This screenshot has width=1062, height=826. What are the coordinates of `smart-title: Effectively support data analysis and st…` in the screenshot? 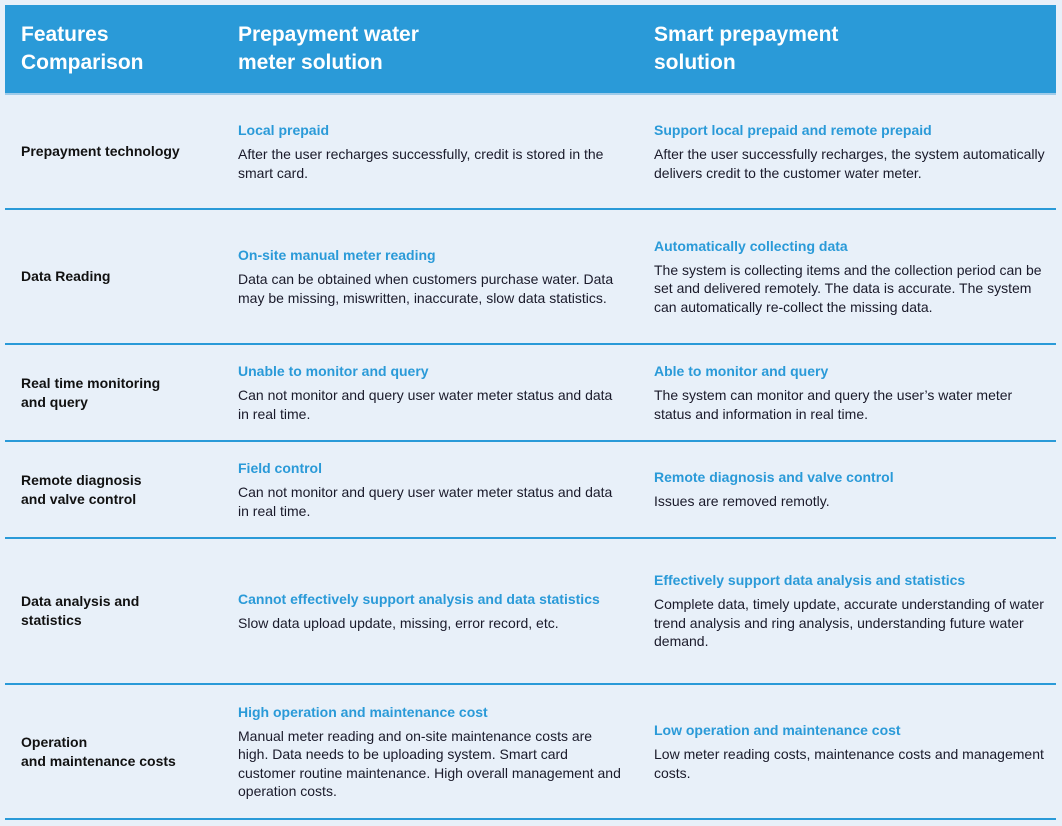 It's located at (810, 580).